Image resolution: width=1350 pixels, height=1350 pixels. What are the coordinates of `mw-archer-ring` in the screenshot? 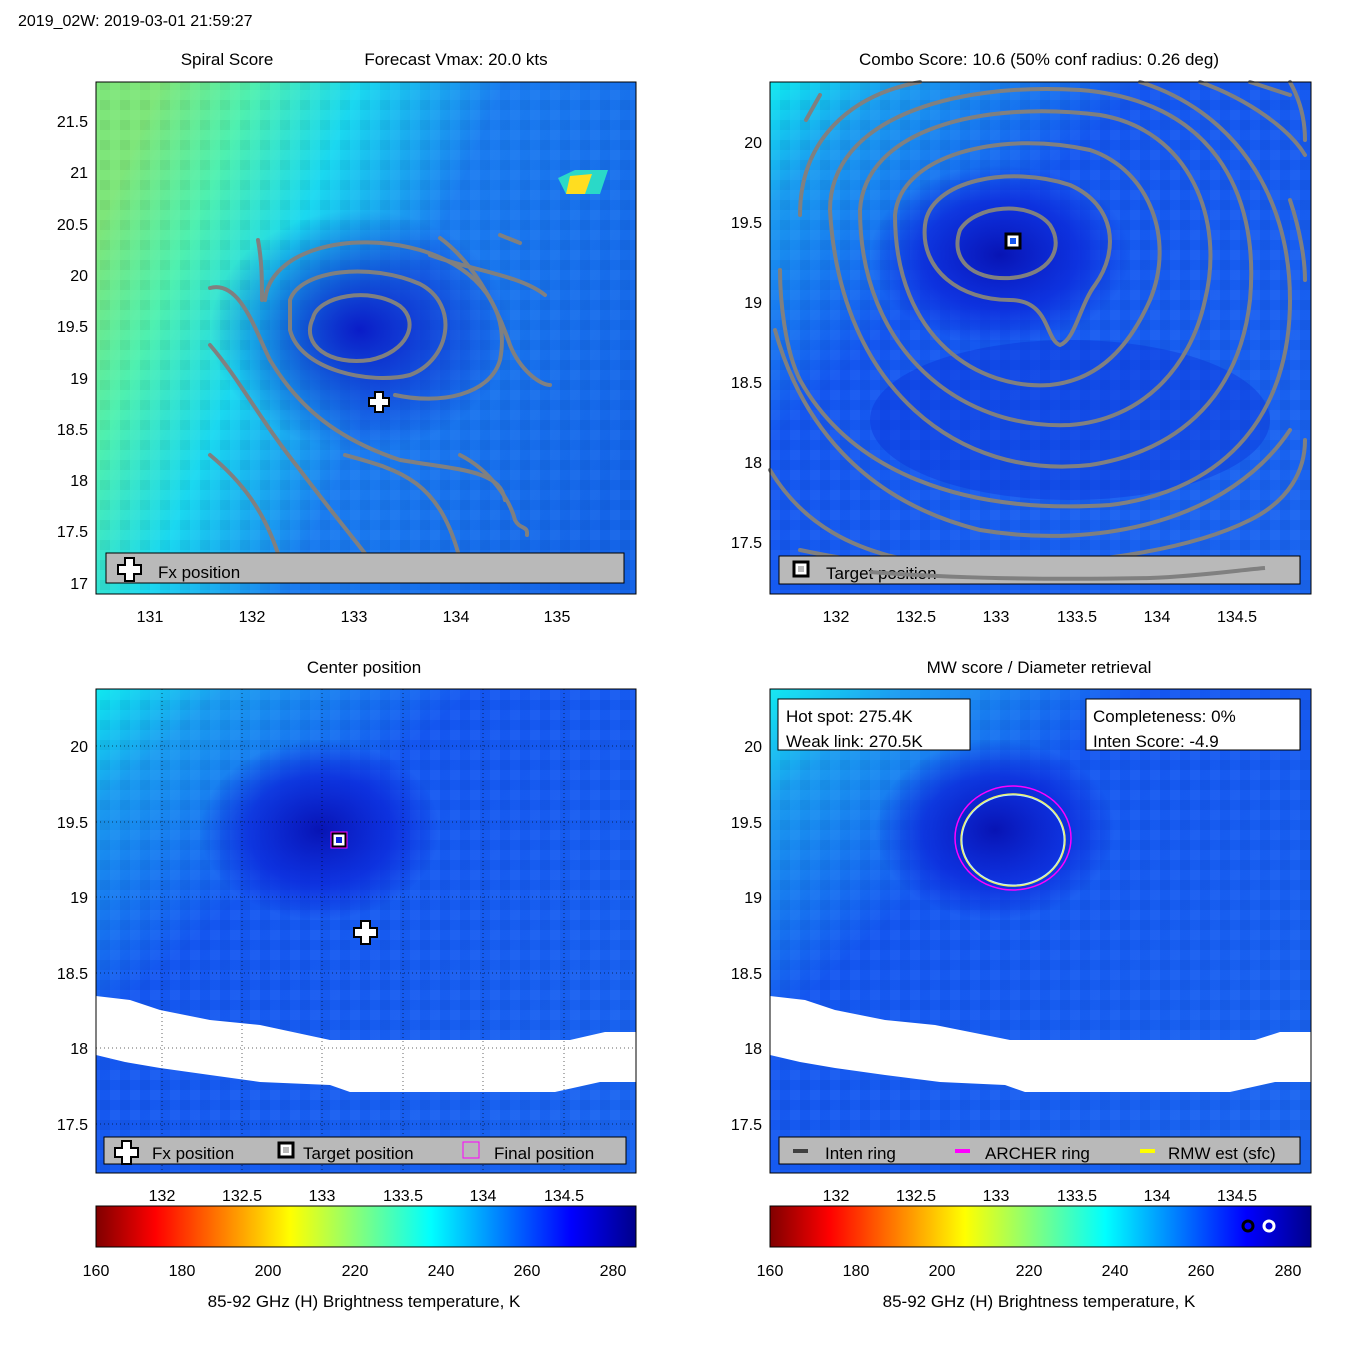 It's located at (1013, 838).